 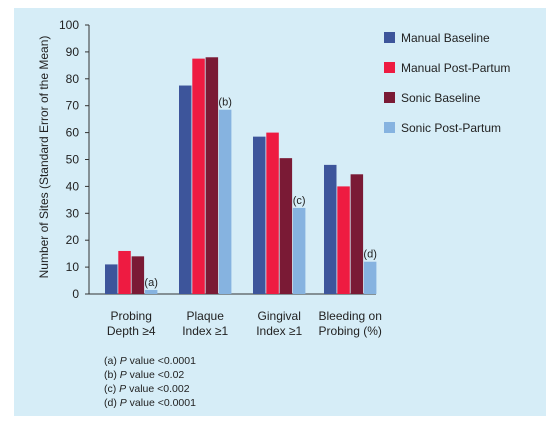 What do you see at coordinates (224, 103) in the screenshot?
I see `annotation-label: (b)` at bounding box center [224, 103].